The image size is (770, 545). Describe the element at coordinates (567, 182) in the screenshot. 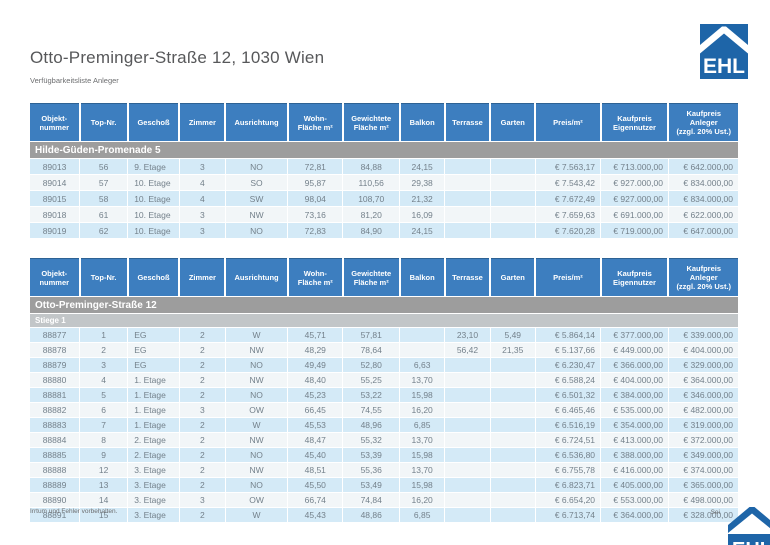

I see `cell-preis-m2: € 7.543,42` at that location.